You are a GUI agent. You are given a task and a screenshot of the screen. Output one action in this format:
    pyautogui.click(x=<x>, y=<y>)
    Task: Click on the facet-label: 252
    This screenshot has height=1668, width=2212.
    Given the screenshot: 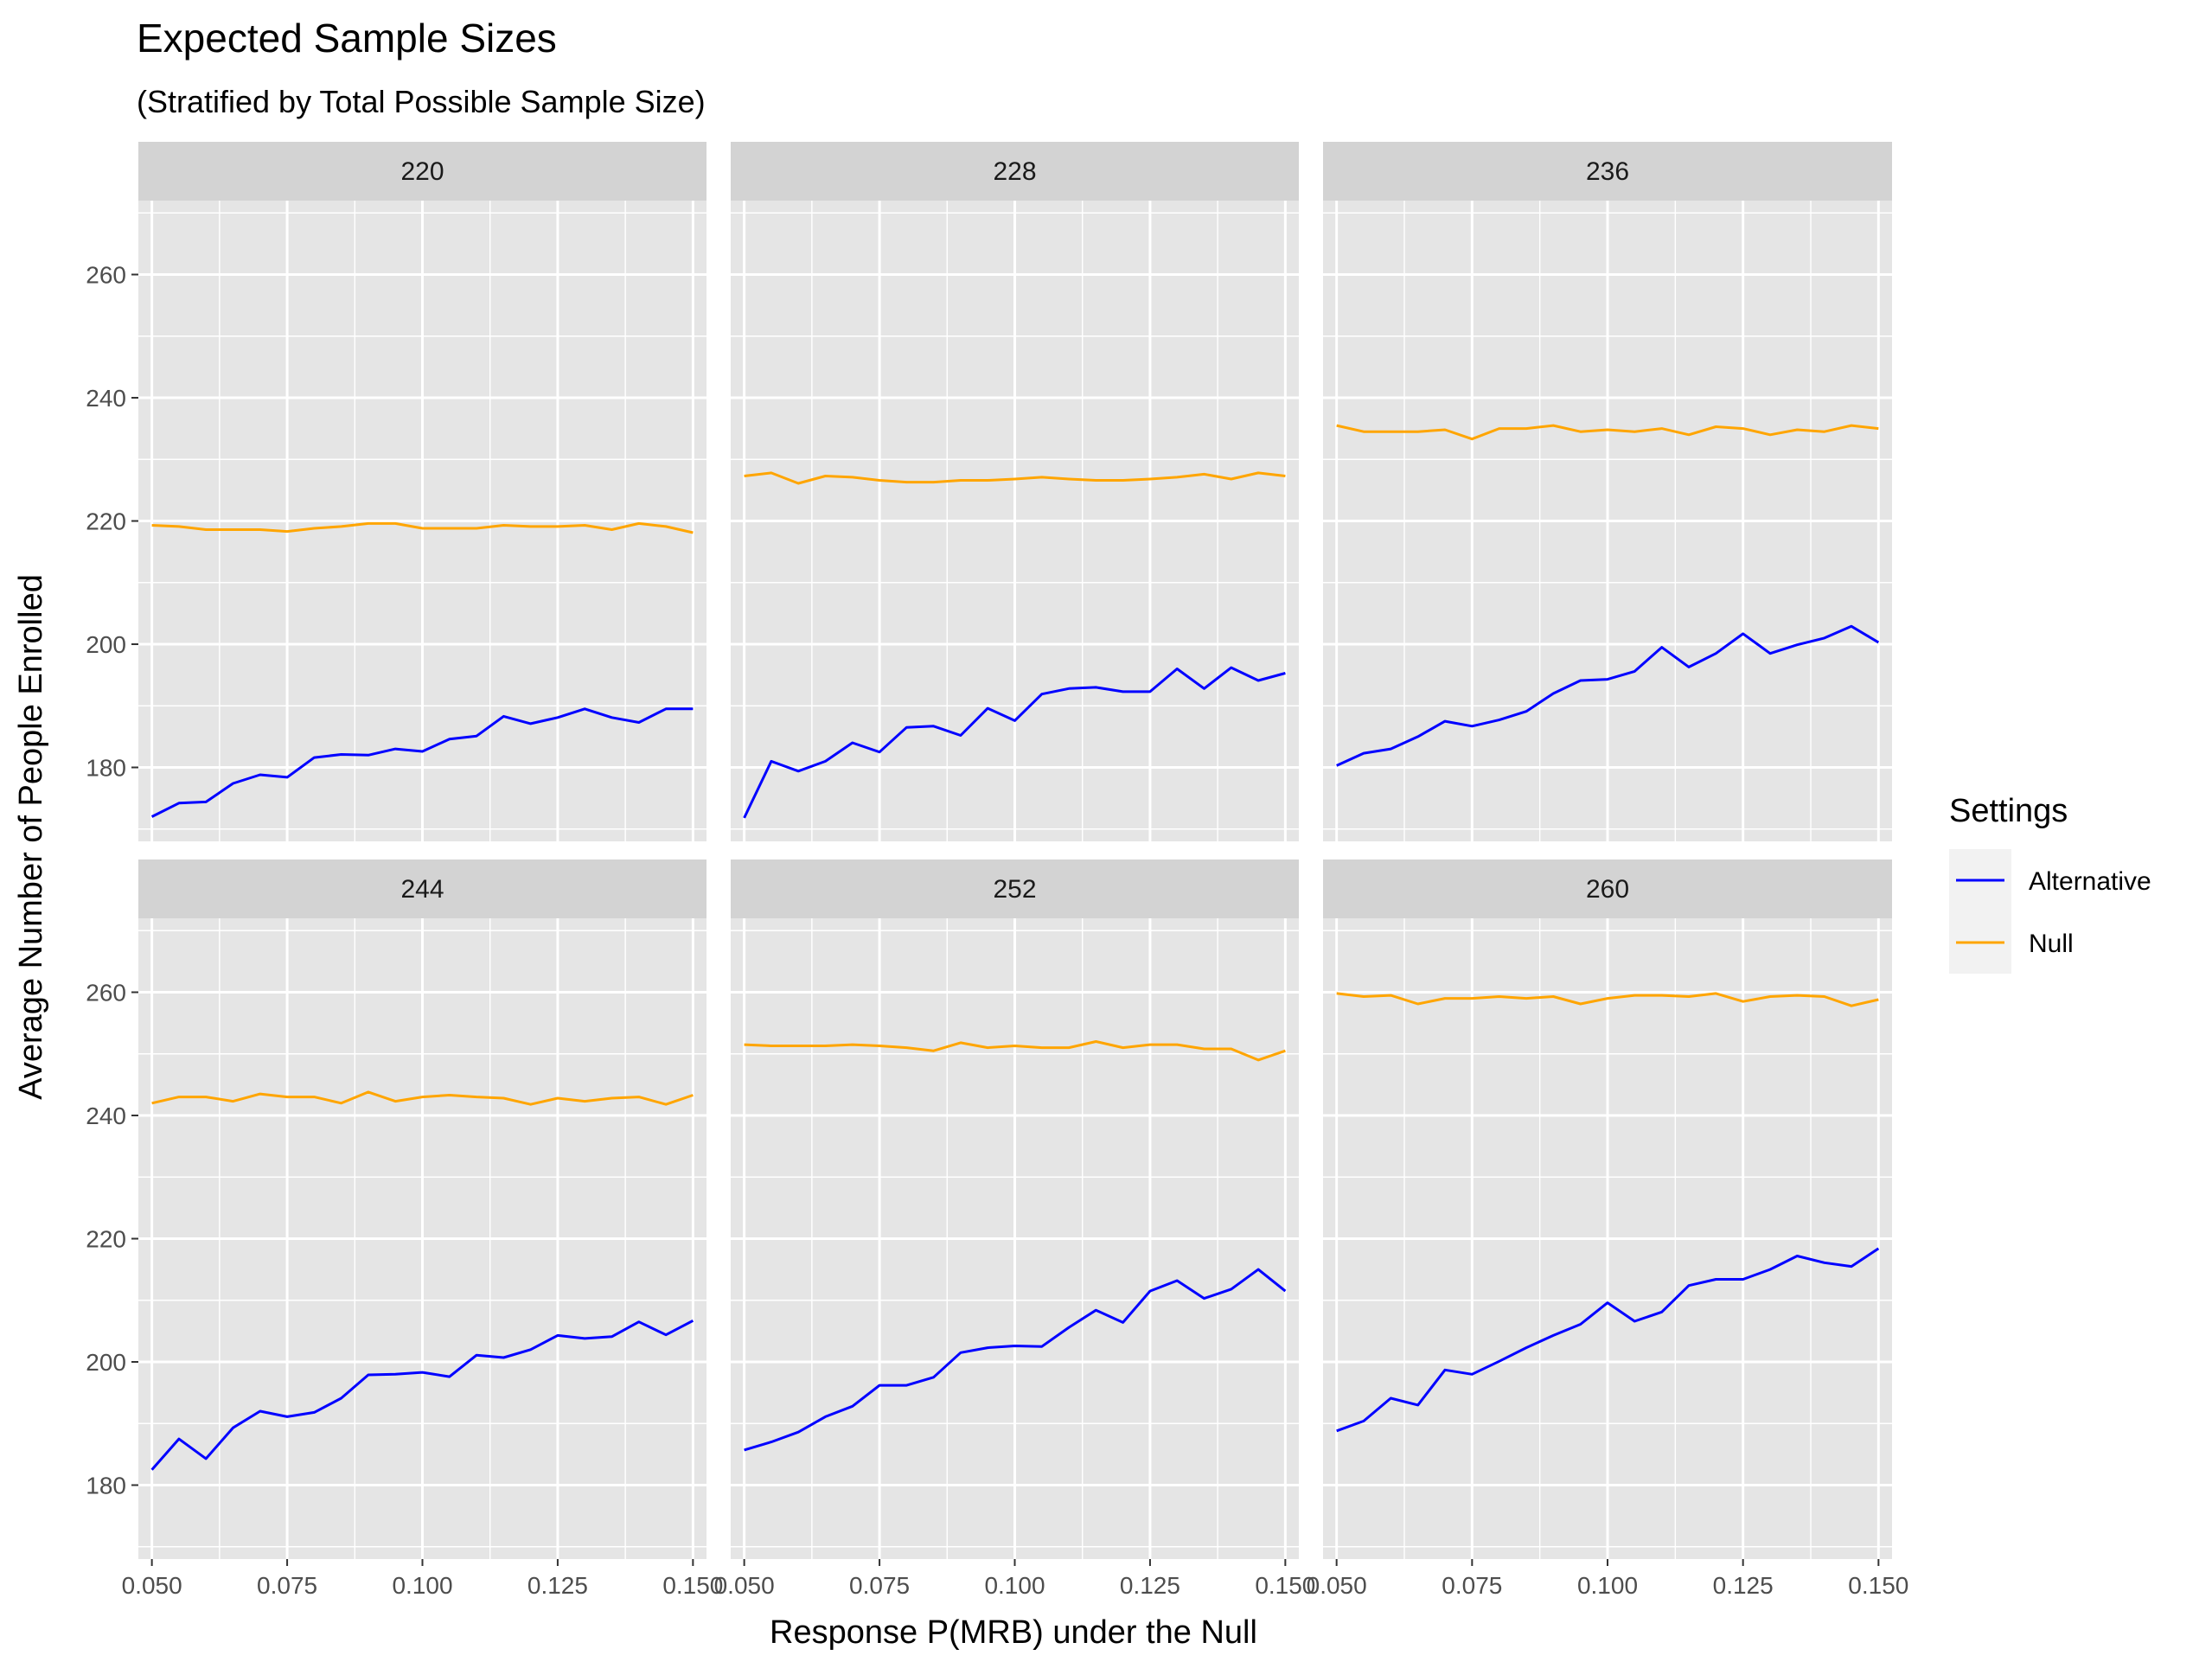 What is the action you would take?
    pyautogui.click(x=1014, y=889)
    